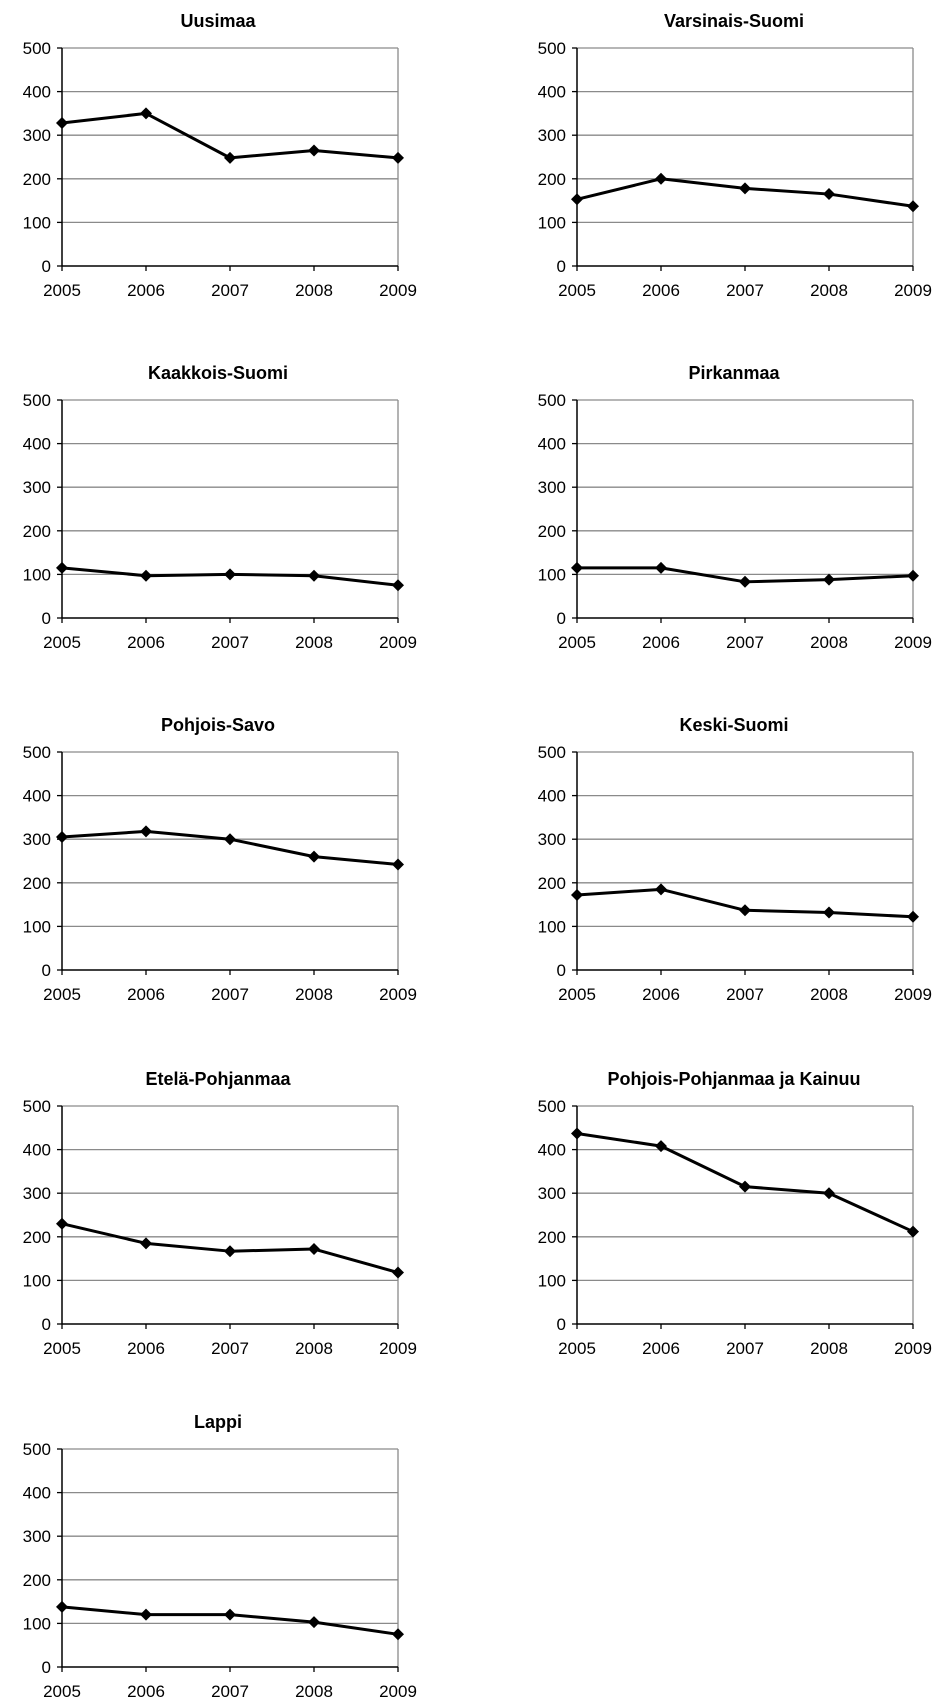 The image size is (940, 1702). What do you see at coordinates (37, 179) in the screenshot?
I see `chart-uusimaa-y-tick-label: 200` at bounding box center [37, 179].